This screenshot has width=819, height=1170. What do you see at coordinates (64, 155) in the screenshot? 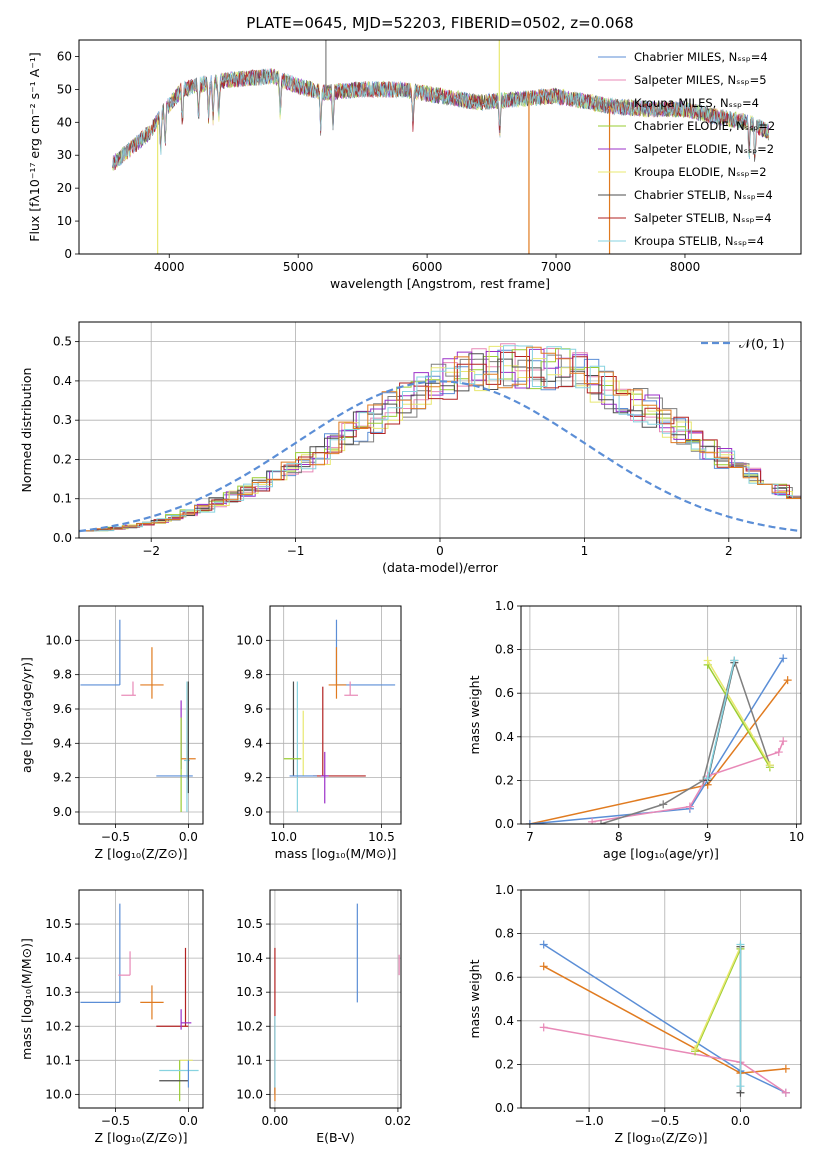
I see `spectrum-ytick-label: 30` at bounding box center [64, 155].